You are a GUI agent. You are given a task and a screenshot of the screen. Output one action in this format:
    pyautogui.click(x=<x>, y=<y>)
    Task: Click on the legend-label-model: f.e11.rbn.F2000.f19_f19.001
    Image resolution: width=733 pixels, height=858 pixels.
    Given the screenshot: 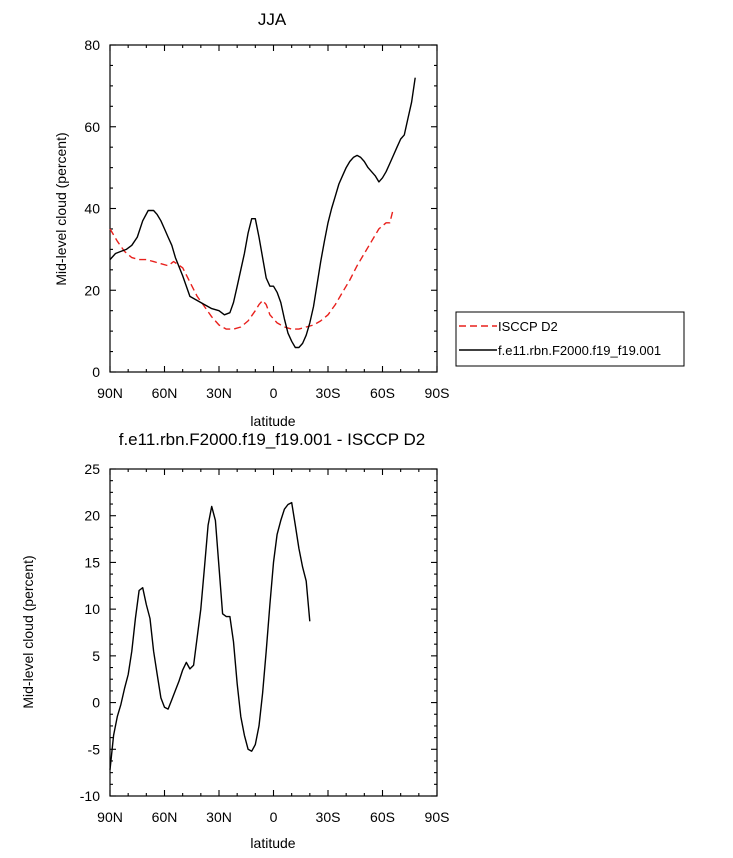 What is the action you would take?
    pyautogui.click(x=579, y=350)
    